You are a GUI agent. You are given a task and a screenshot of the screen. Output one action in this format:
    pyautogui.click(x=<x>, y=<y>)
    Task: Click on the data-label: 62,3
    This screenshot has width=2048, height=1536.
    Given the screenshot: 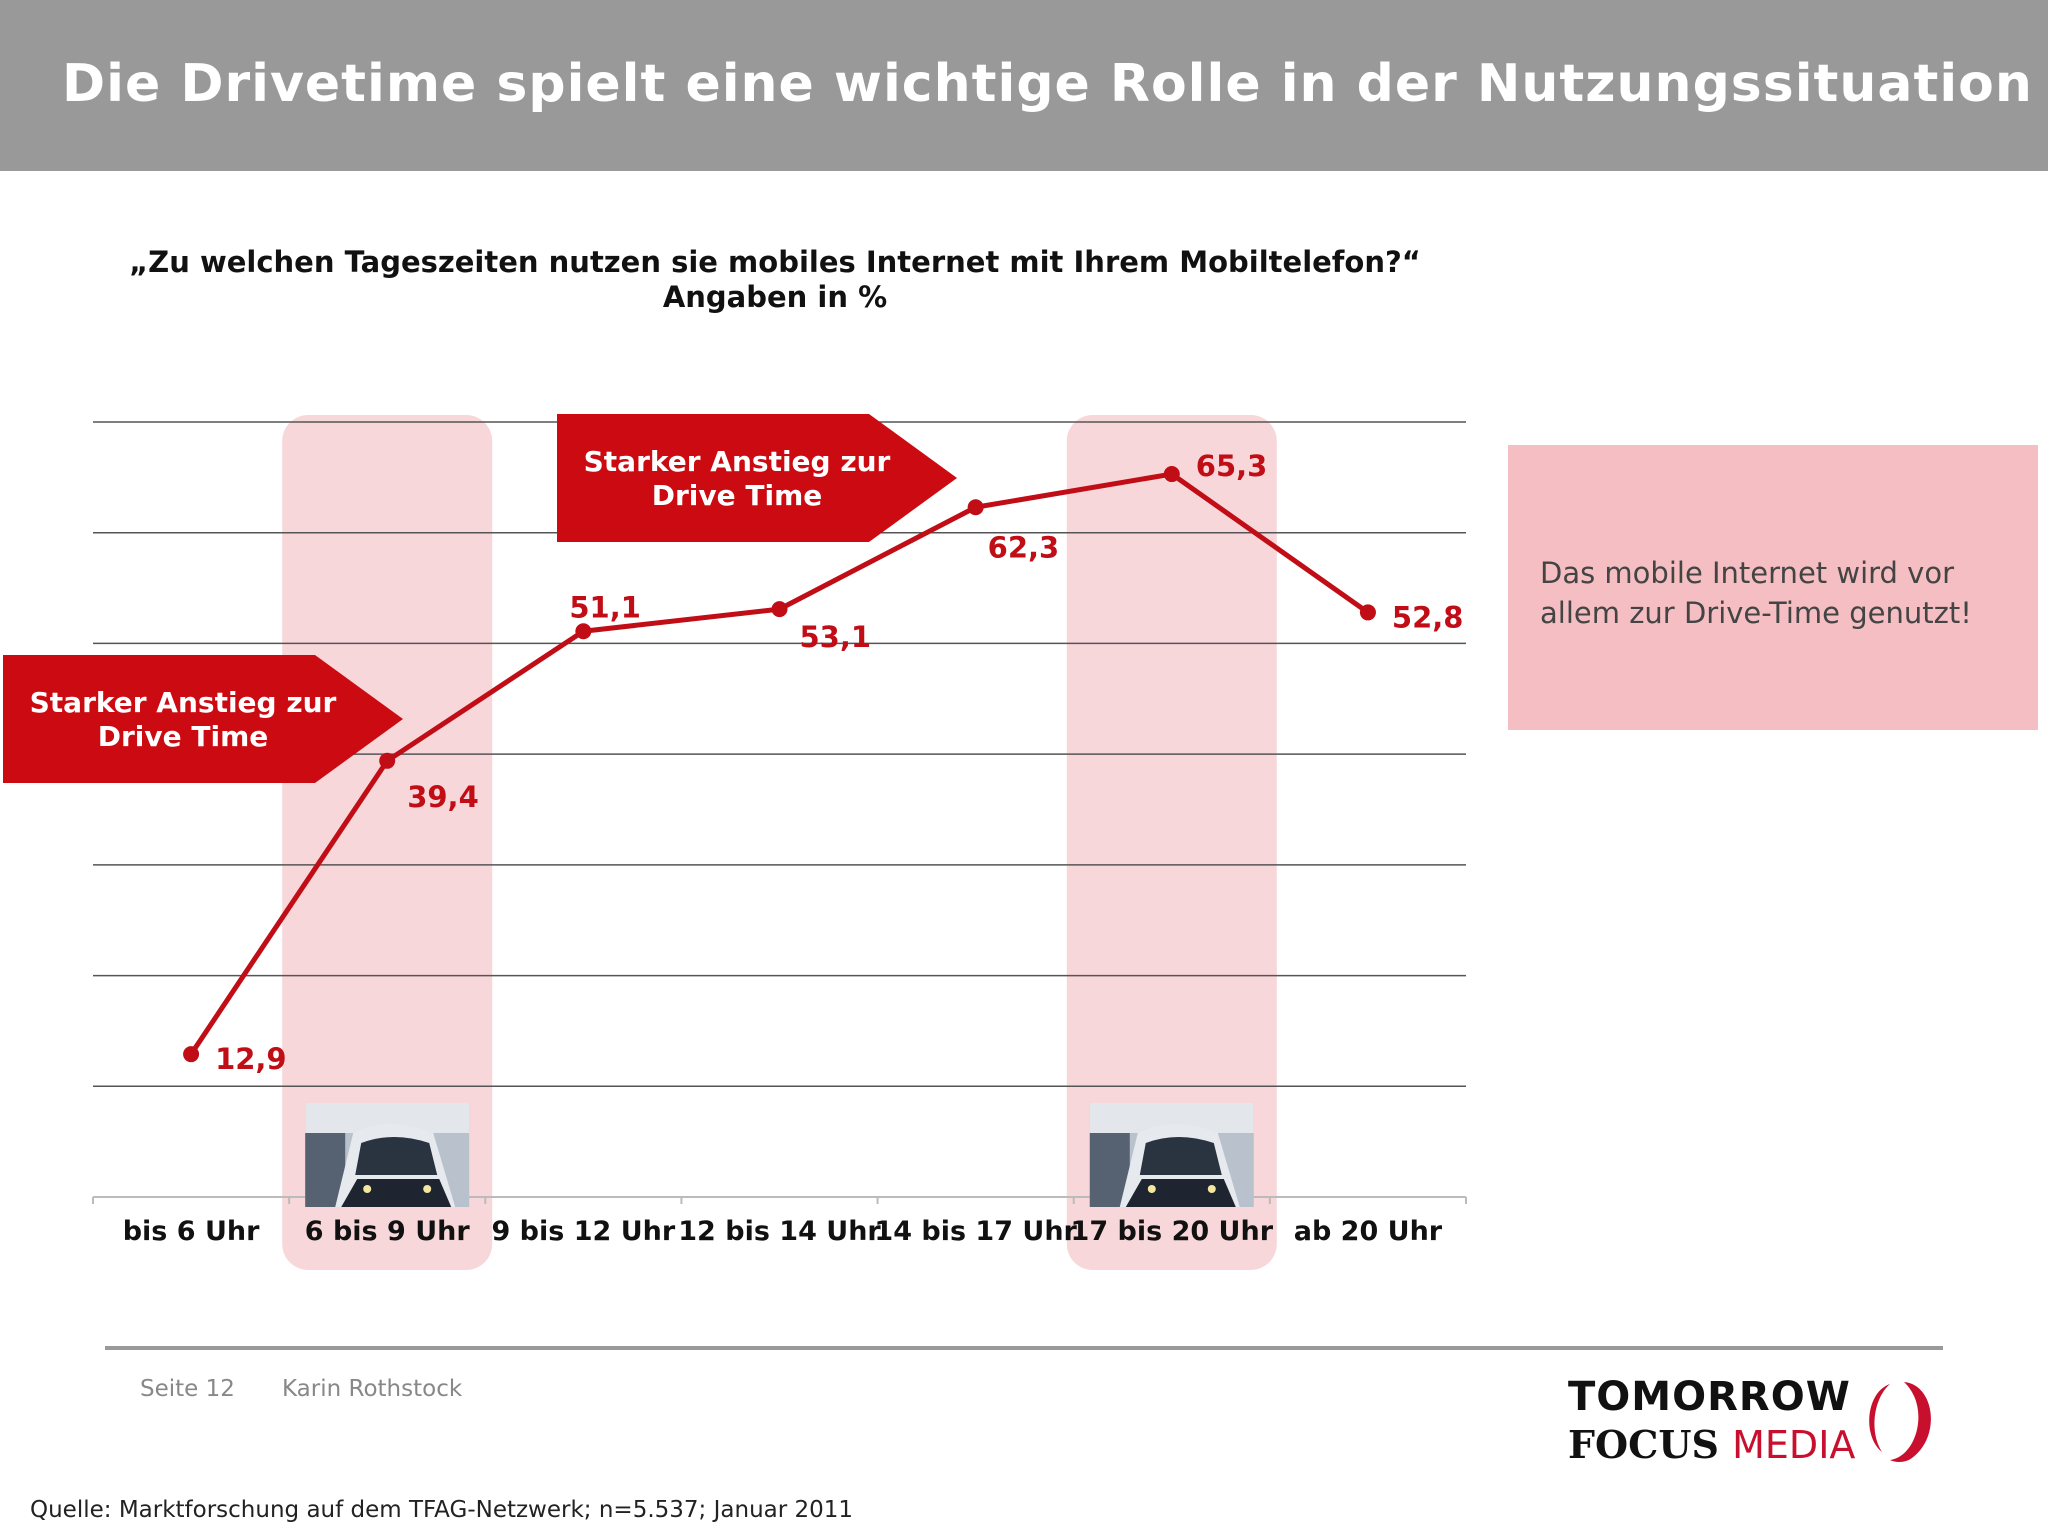 What is the action you would take?
    pyautogui.click(x=1024, y=547)
    